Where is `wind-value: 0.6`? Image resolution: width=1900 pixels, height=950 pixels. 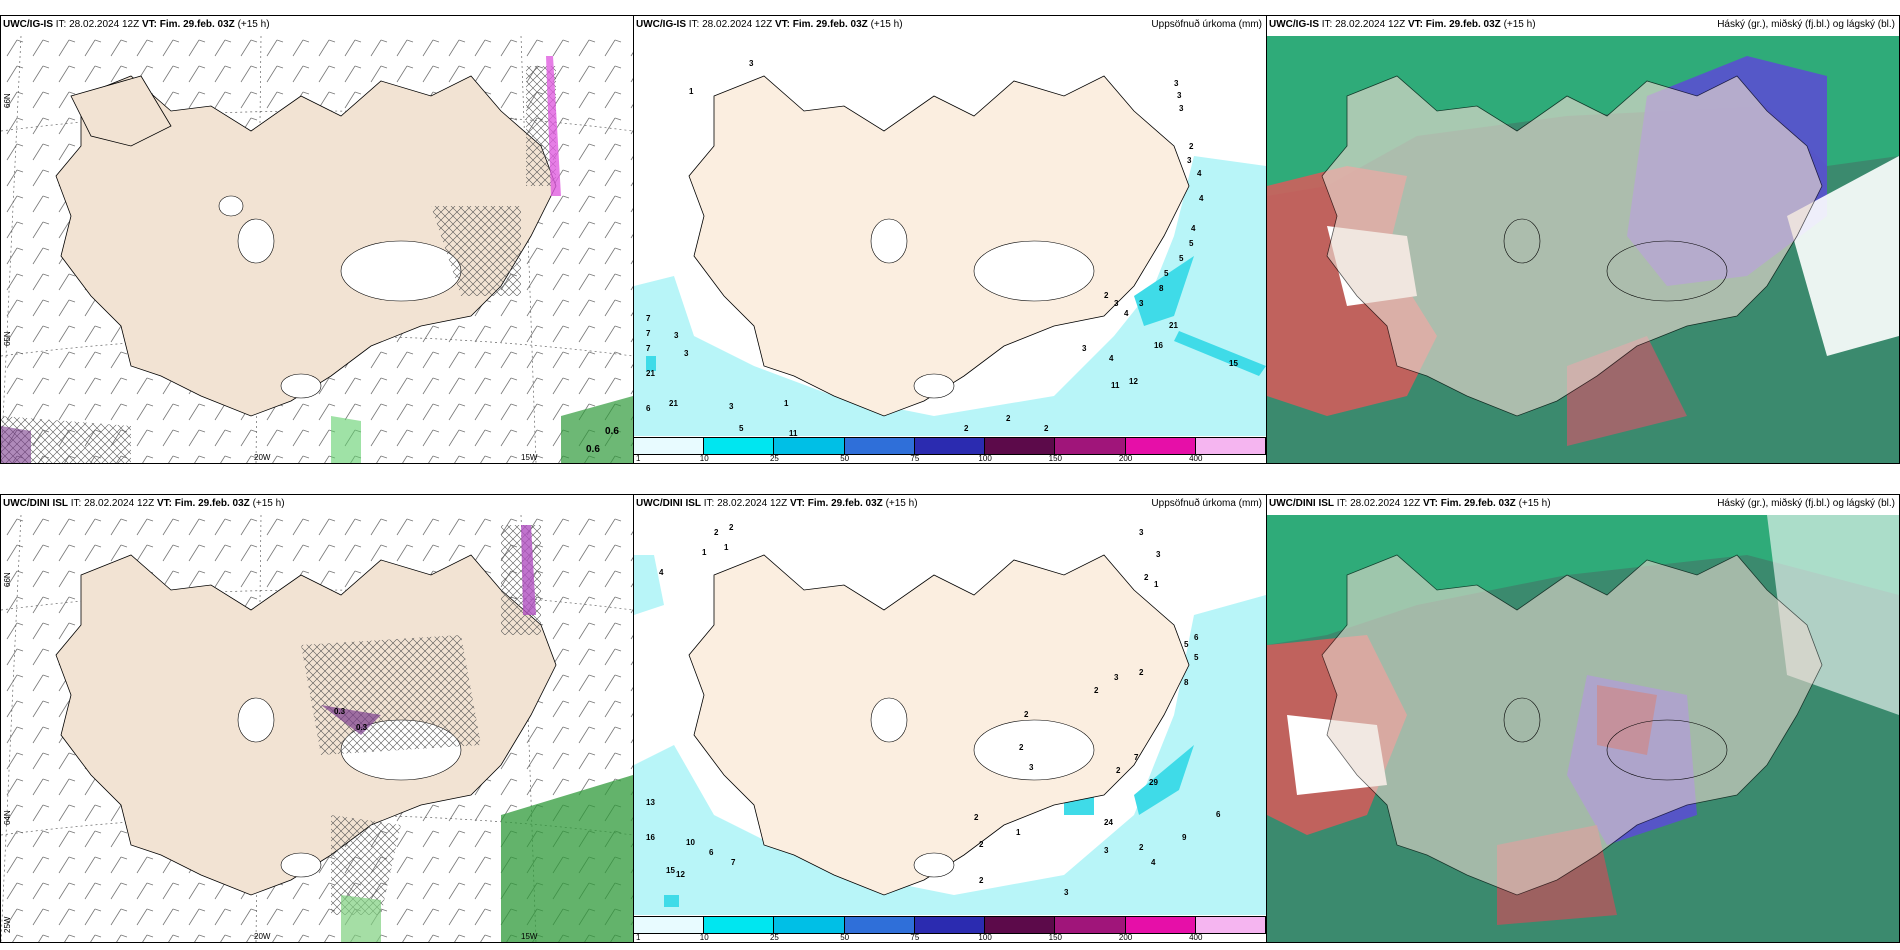
wind-value: 0.6 is located at coordinates (612, 431).